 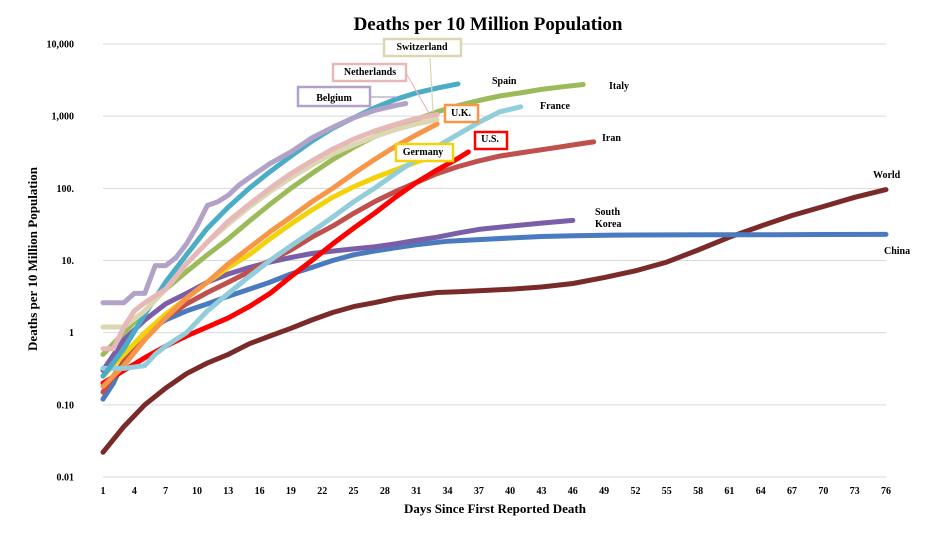 What do you see at coordinates (792, 491) in the screenshot?
I see `x-tick-label: 67` at bounding box center [792, 491].